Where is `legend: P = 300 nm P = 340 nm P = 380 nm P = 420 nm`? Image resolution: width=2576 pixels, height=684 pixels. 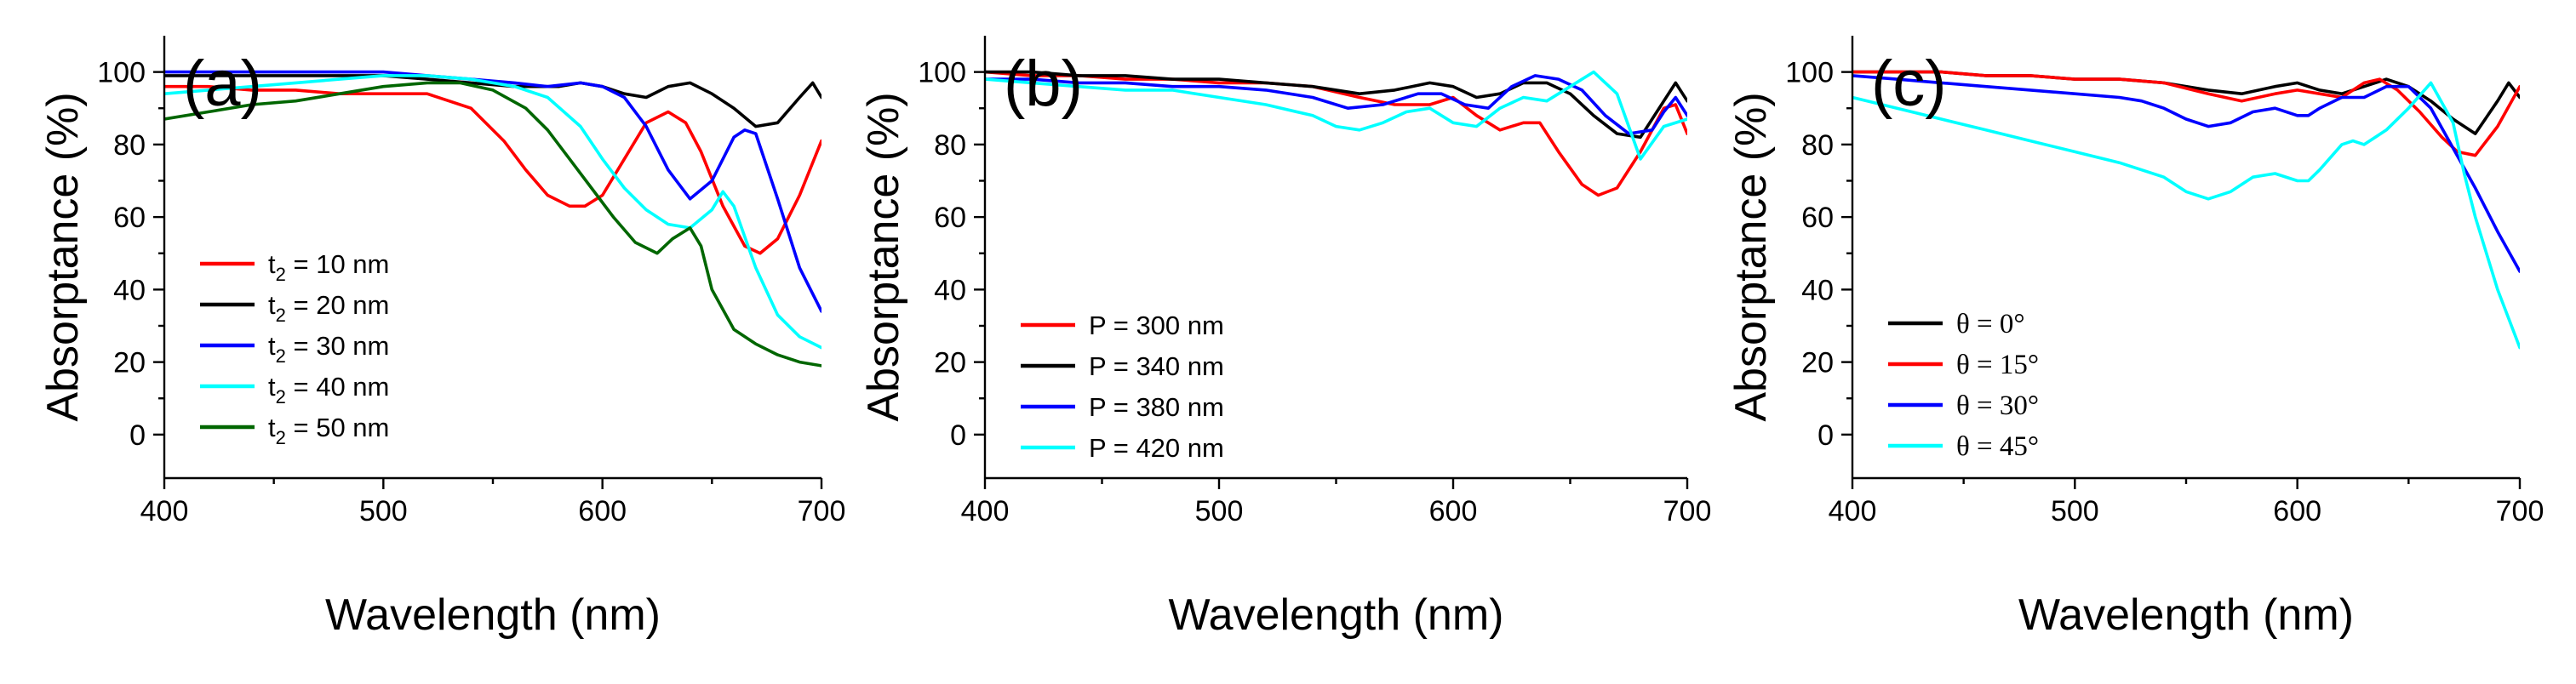 legend: P = 300 nm P = 340 nm P = 380 nm P = 420 nm is located at coordinates (1122, 387).